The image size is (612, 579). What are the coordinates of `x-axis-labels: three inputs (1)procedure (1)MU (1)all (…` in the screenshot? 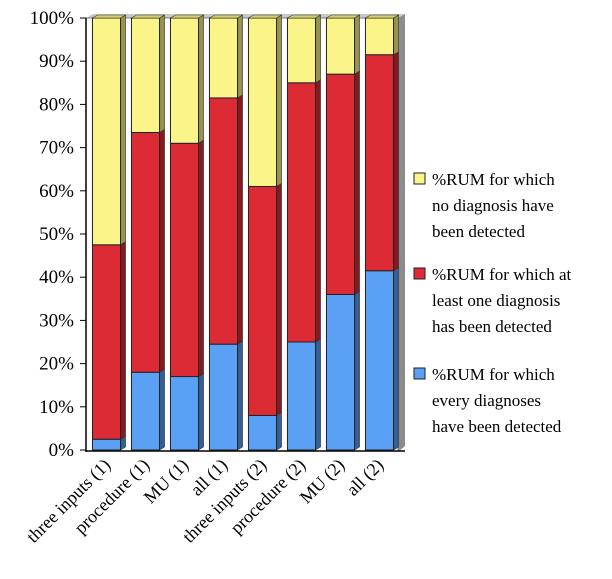 It's located at (205, 501).